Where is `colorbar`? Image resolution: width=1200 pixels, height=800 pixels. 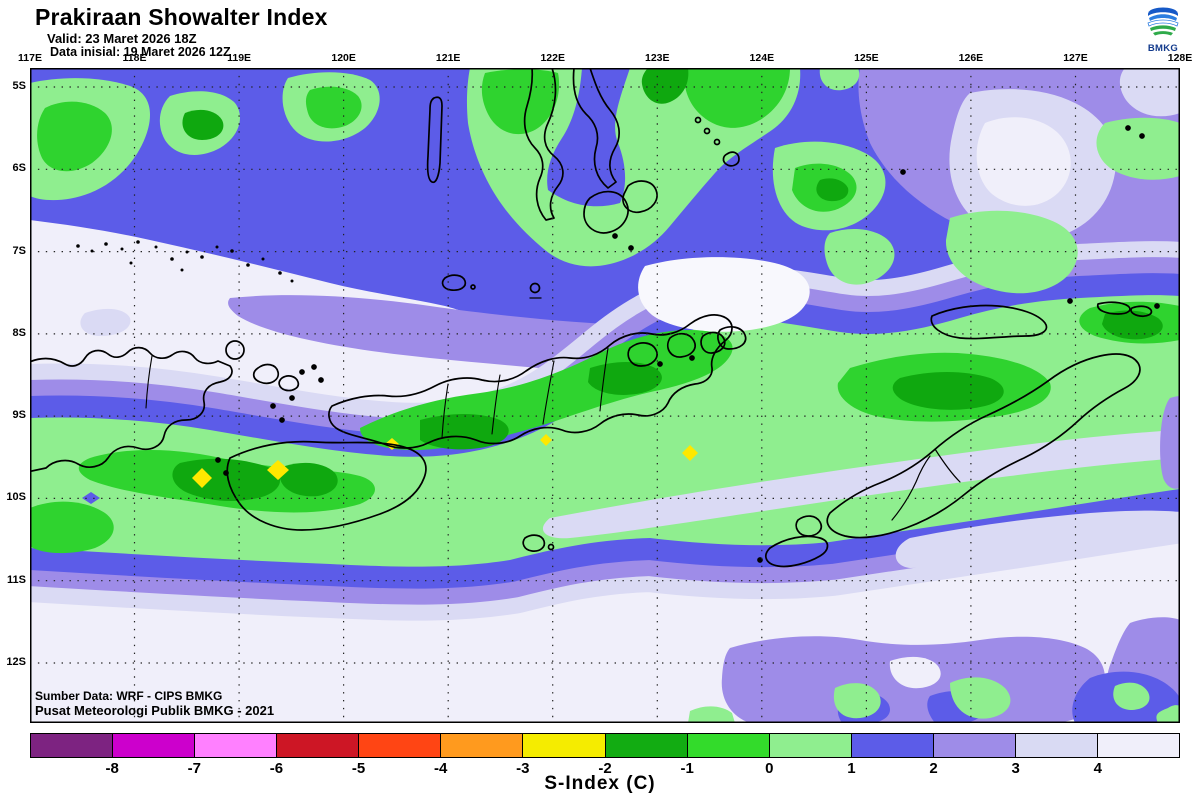 colorbar is located at coordinates (605, 745).